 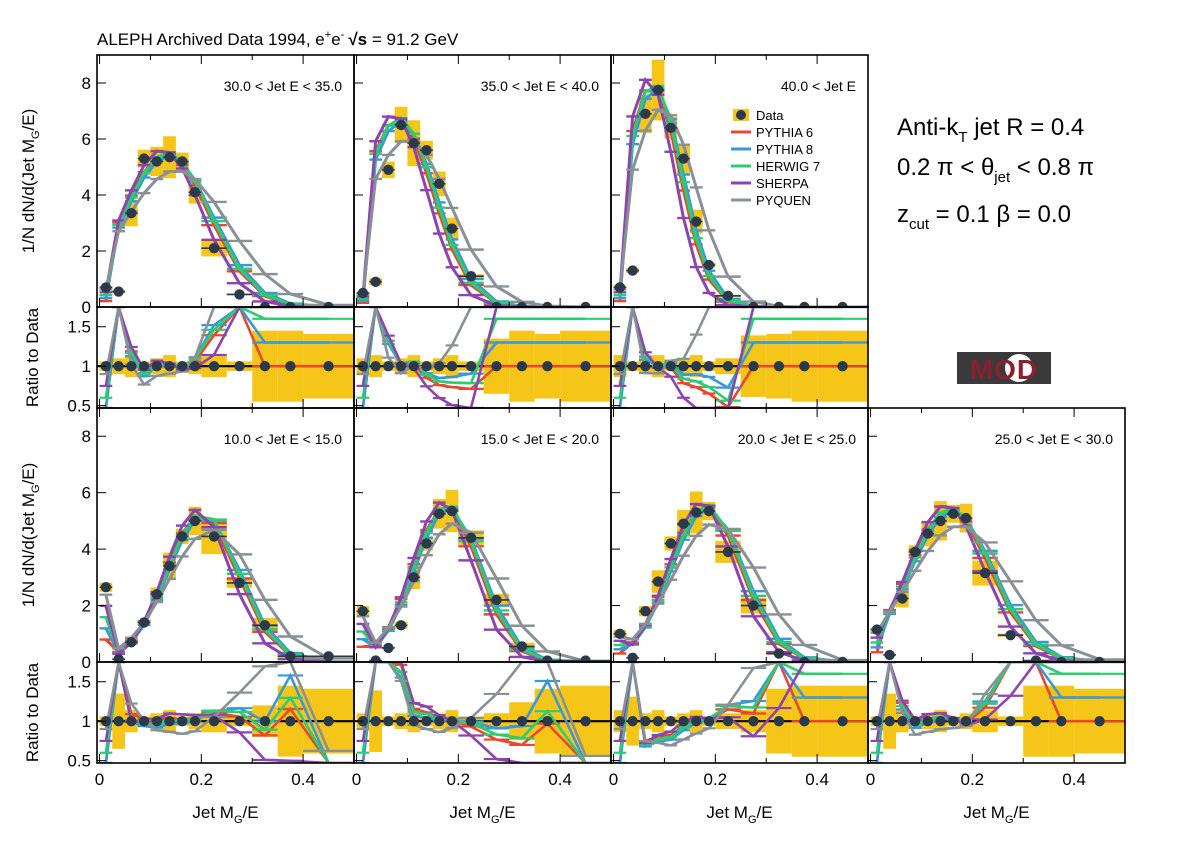 I want to click on panel-7: 25.0 < Jet E < 30.0, so click(x=996, y=585).